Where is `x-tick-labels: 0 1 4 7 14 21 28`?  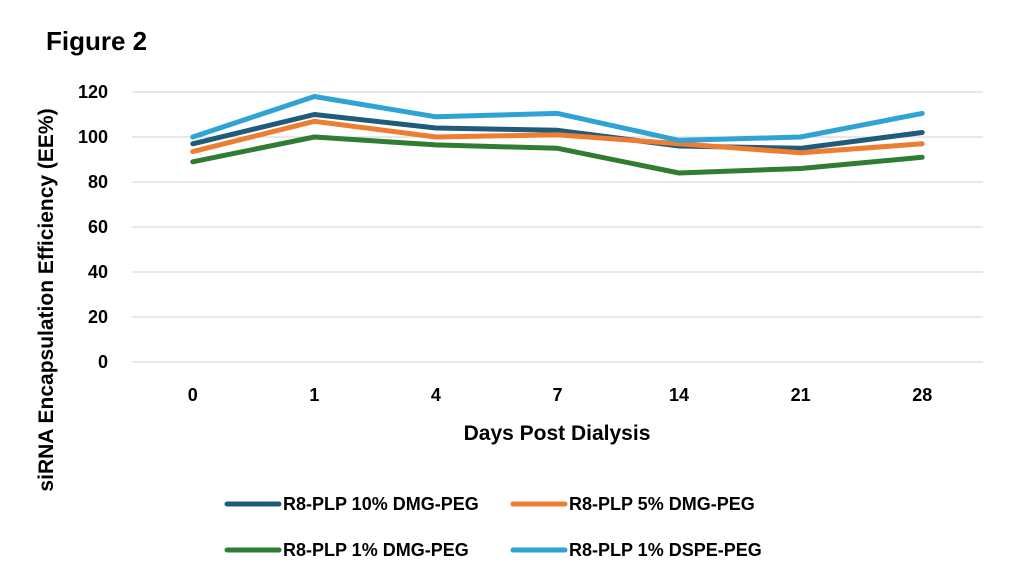 x-tick-labels: 0 1 4 7 14 21 28 is located at coordinates (560, 395).